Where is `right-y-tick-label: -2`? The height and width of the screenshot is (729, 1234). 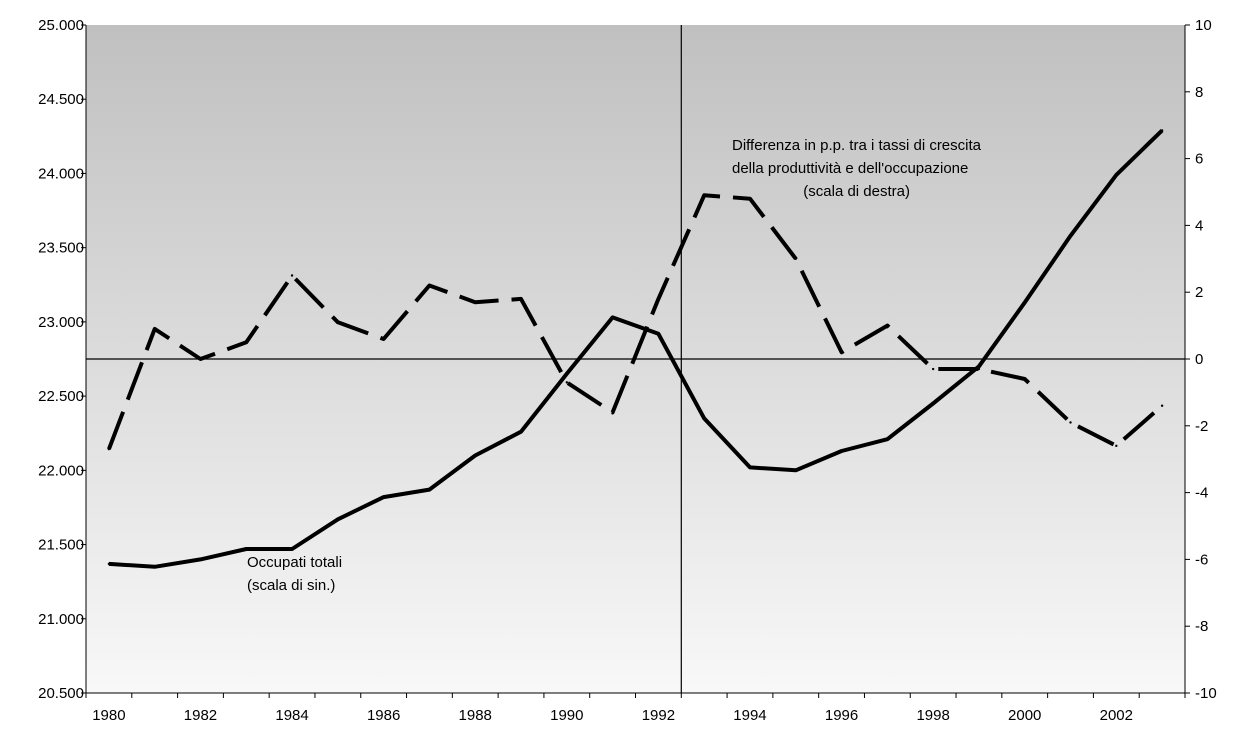
right-y-tick-label: -2 is located at coordinates (1201, 426).